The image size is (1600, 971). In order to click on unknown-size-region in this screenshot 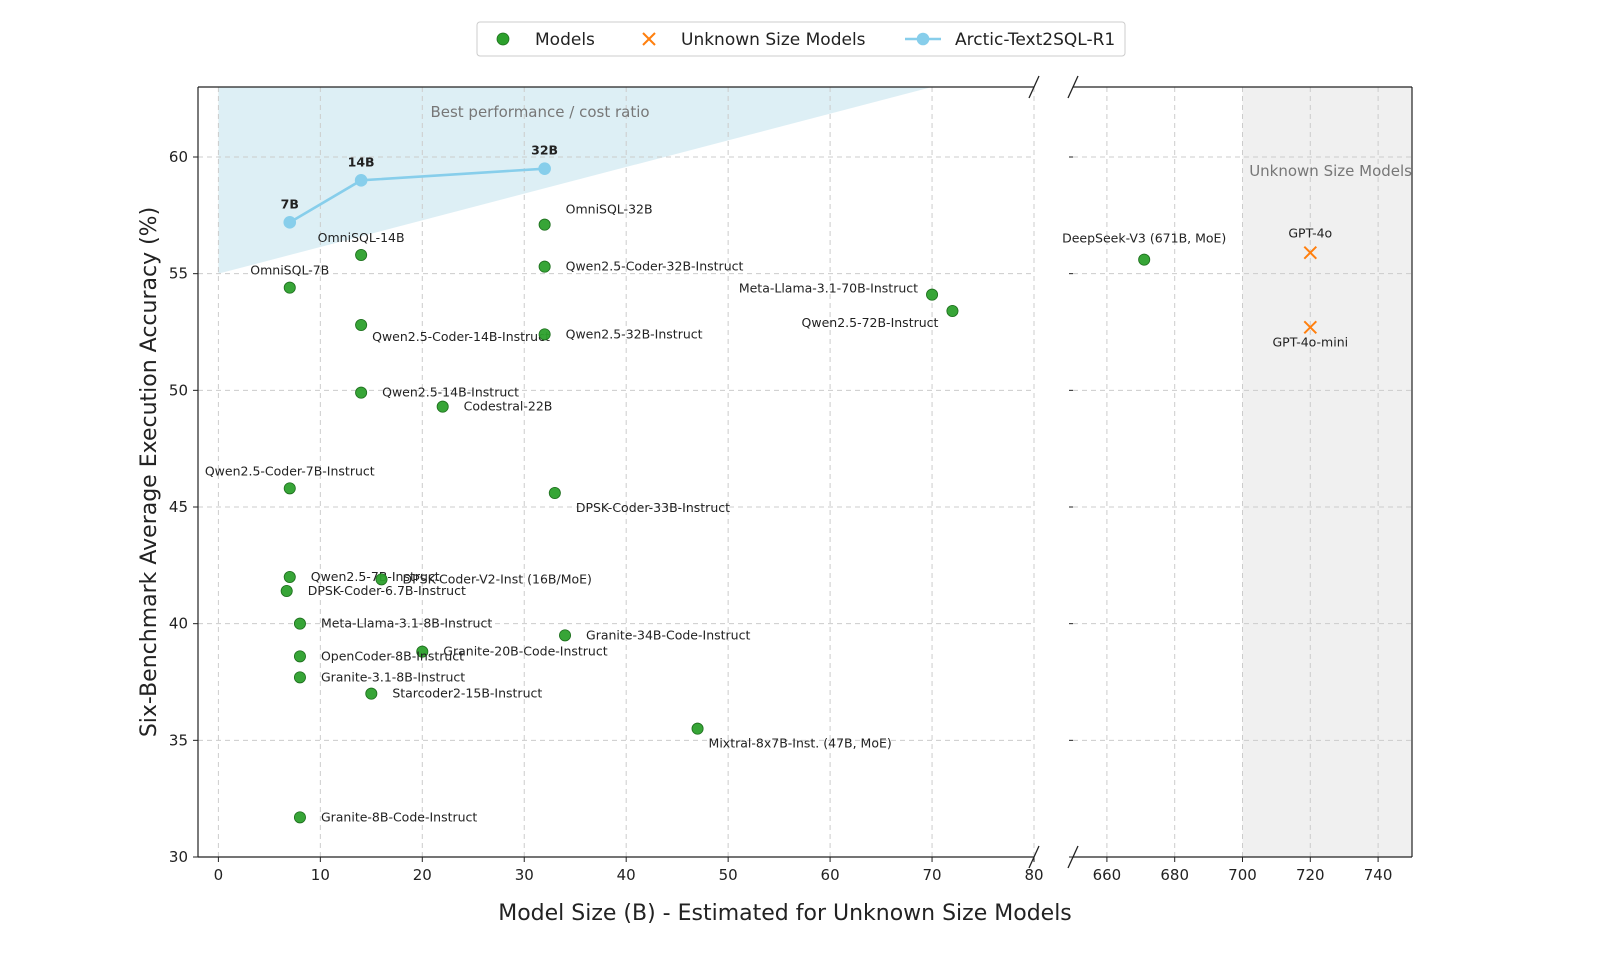, I will do `click(1327, 472)`.